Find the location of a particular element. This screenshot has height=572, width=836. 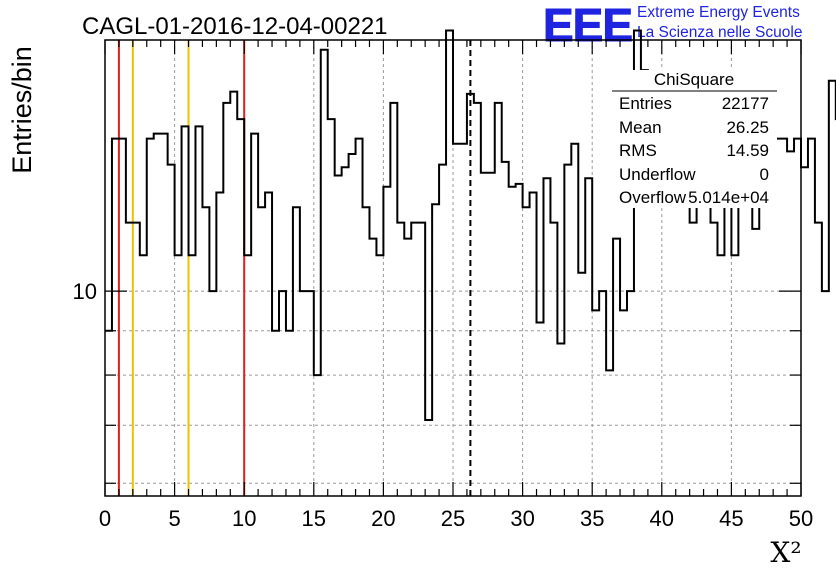

stats-label-mean: Mean is located at coordinates (640, 127).